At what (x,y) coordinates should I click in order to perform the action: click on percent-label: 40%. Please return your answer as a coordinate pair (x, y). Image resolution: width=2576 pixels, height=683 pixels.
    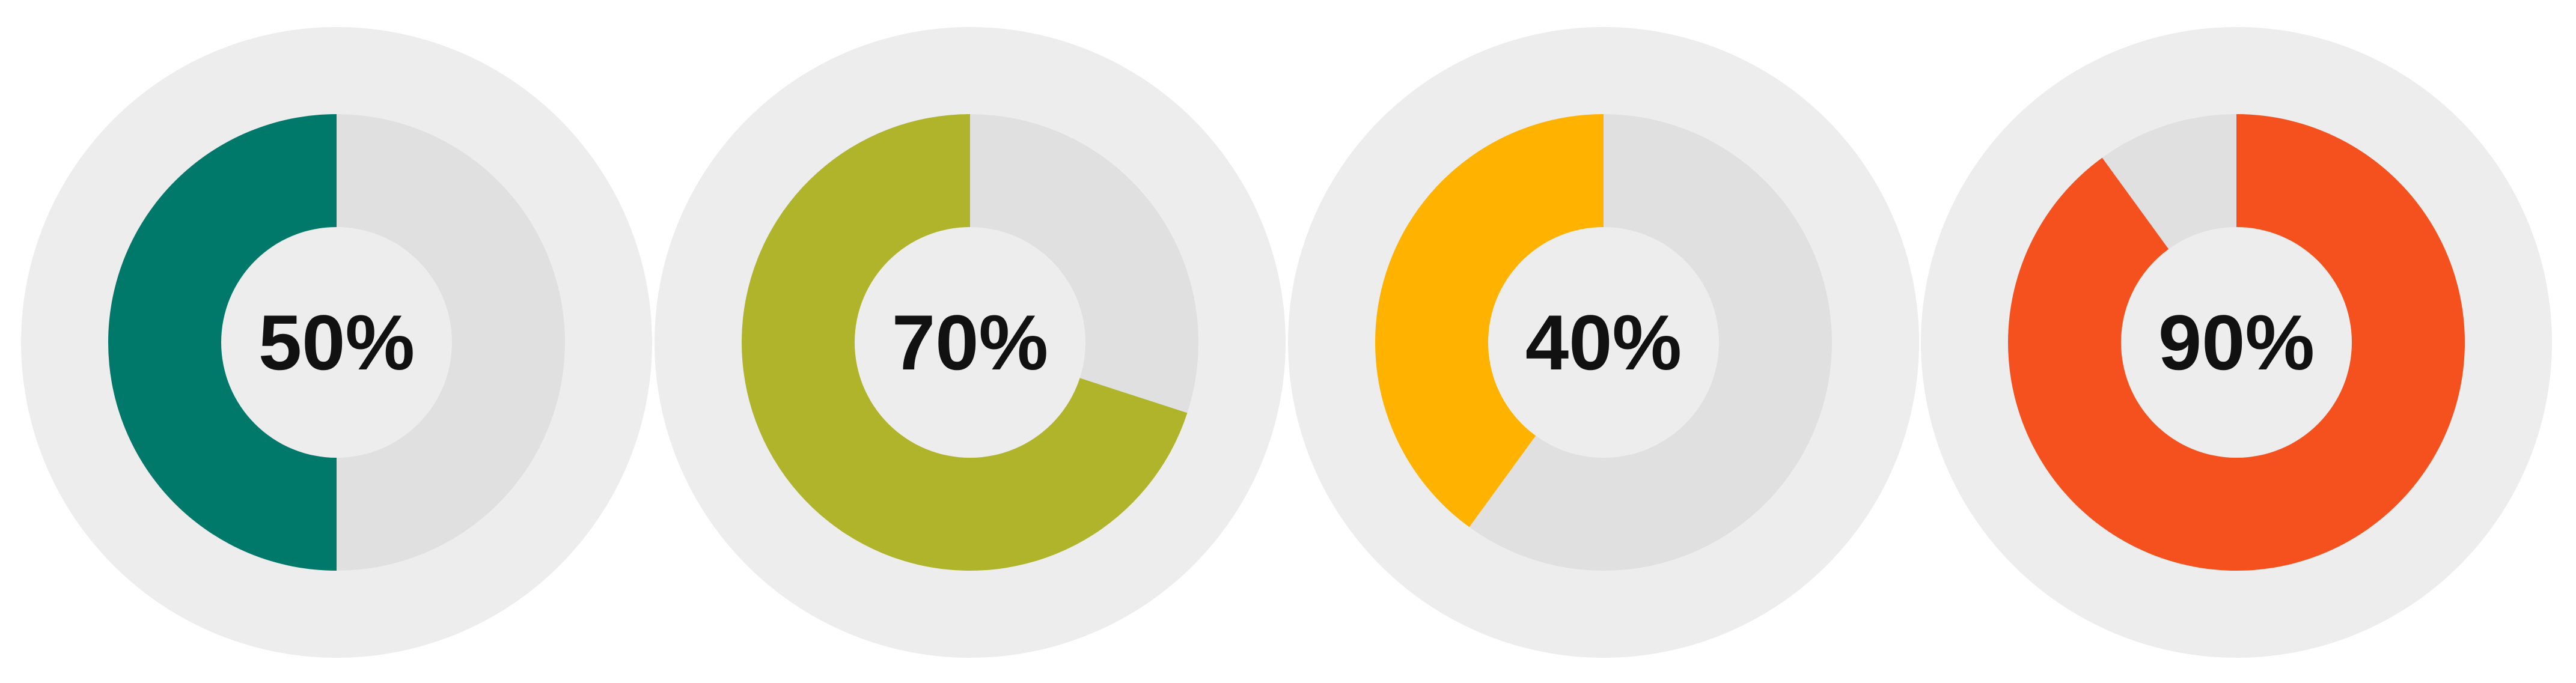
    Looking at the image, I should click on (1603, 342).